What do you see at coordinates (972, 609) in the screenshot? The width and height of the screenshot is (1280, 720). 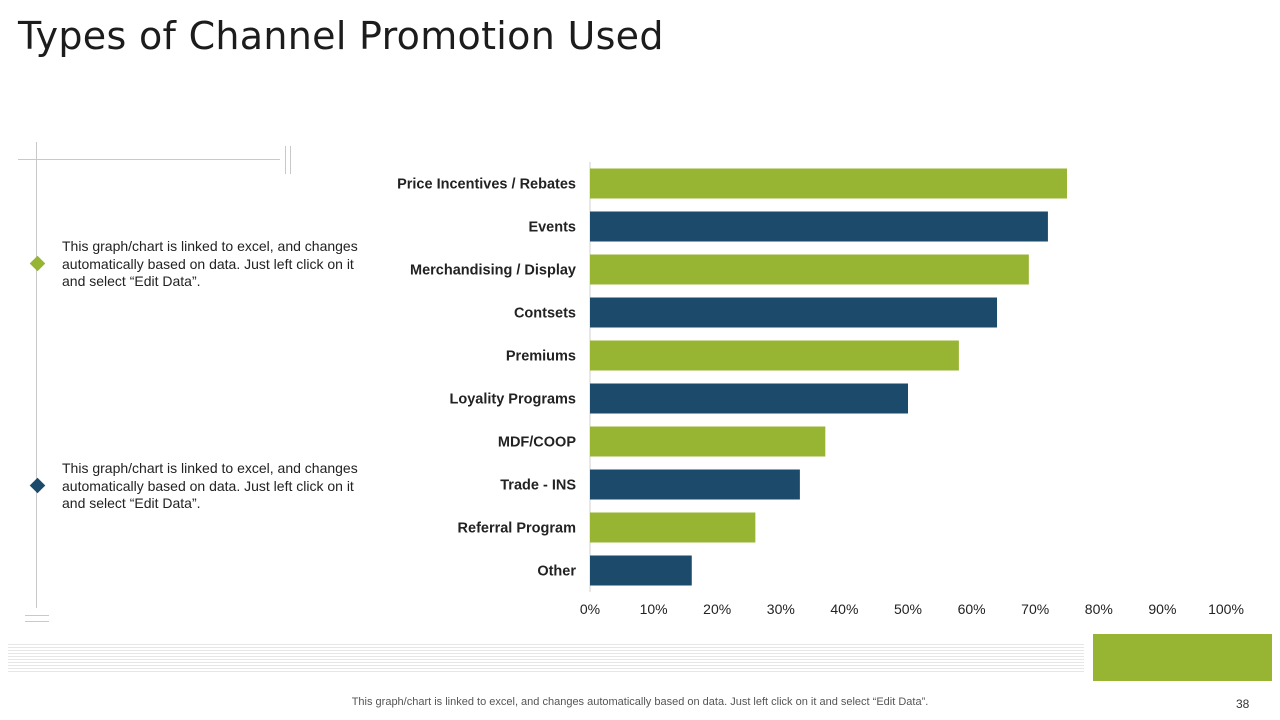 I see `x-tick-label: 60%` at bounding box center [972, 609].